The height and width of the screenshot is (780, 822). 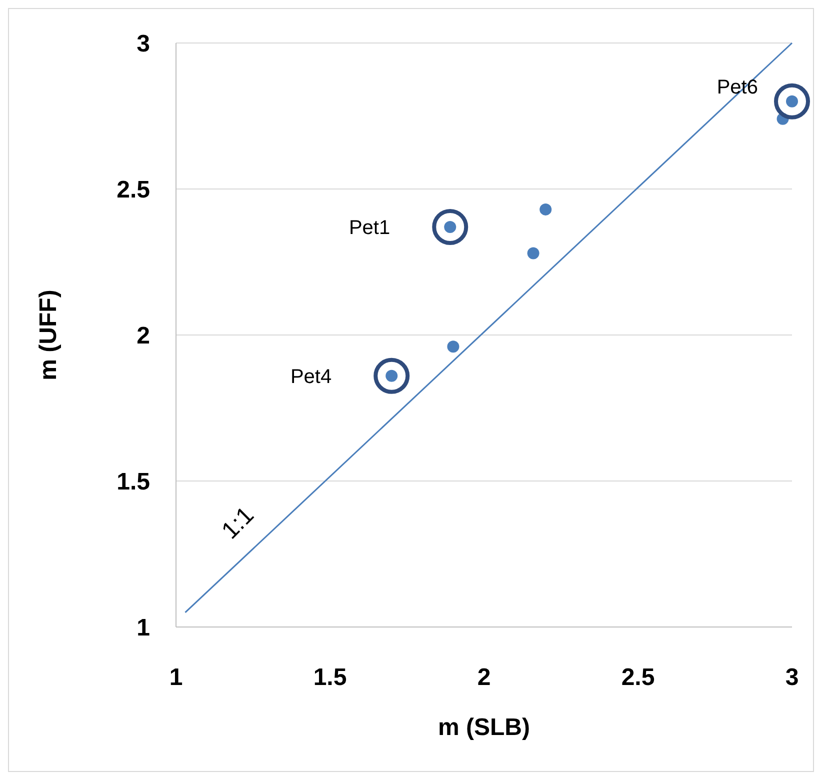 What do you see at coordinates (484, 727) in the screenshot?
I see `x-axis-title: m (SLB)` at bounding box center [484, 727].